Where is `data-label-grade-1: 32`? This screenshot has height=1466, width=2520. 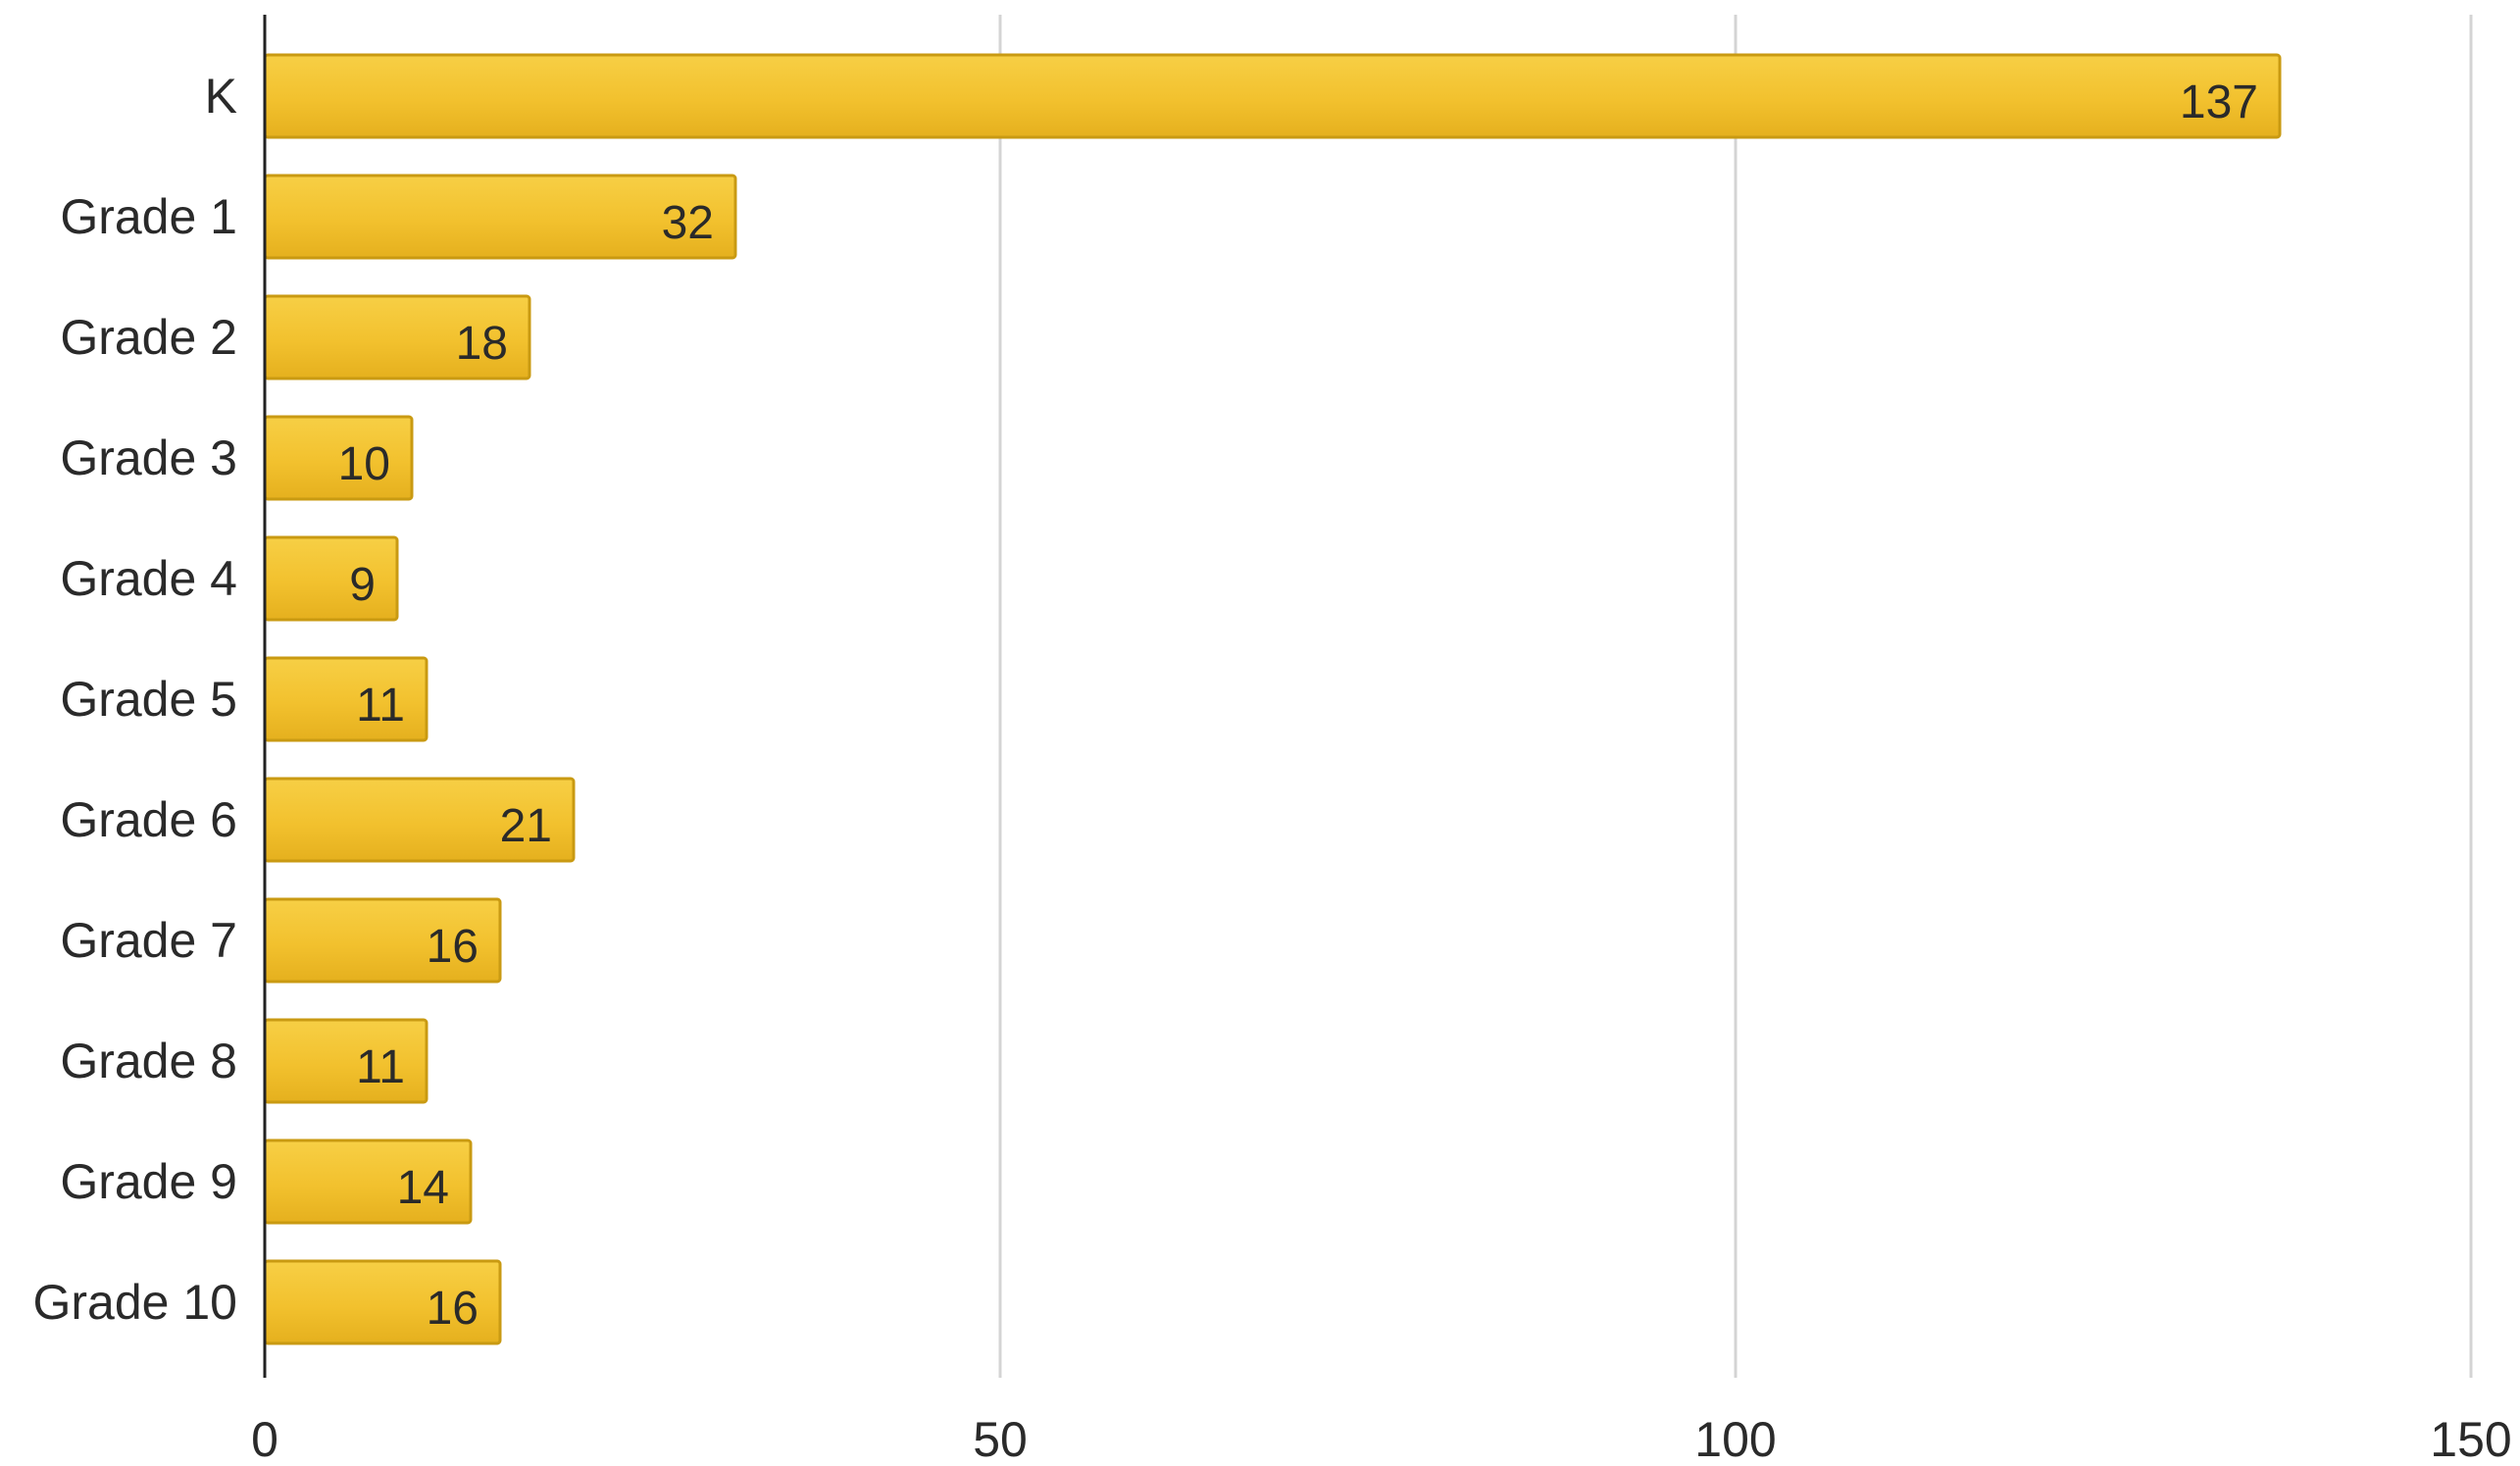
data-label-grade-1: 32 is located at coordinates (688, 223).